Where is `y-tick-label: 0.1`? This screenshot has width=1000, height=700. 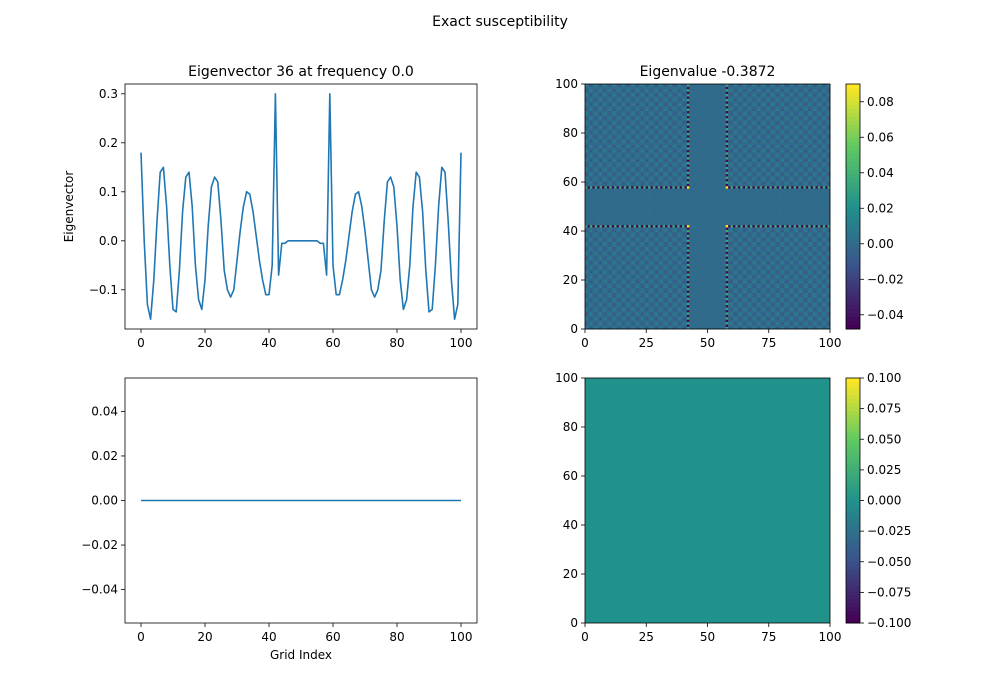 y-tick-label: 0.1 is located at coordinates (108, 192).